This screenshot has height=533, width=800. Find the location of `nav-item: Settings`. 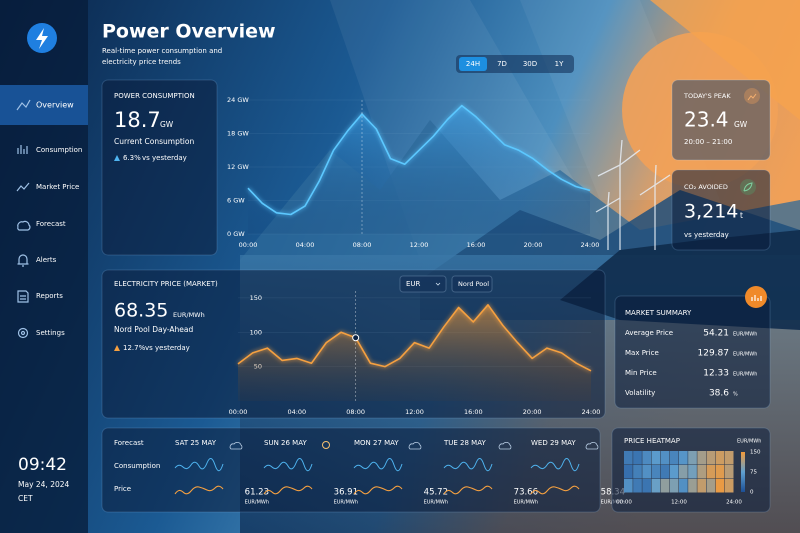

nav-item: Settings is located at coordinates (41, 333).